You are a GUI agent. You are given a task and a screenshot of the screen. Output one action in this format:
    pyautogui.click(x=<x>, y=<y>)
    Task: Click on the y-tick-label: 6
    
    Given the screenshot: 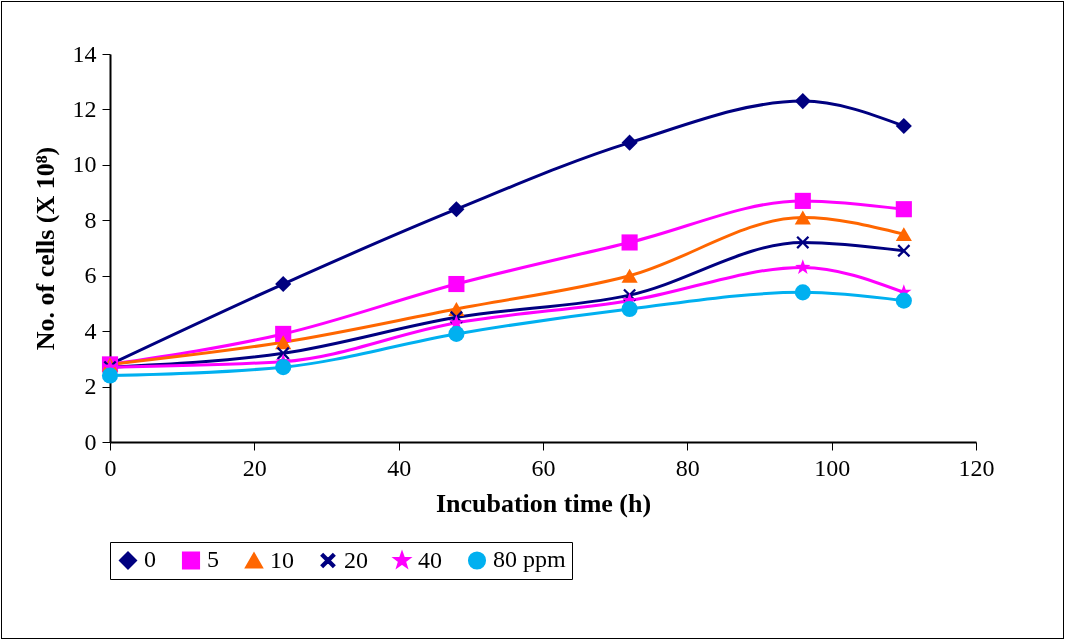 What is the action you would take?
    pyautogui.click(x=90, y=275)
    